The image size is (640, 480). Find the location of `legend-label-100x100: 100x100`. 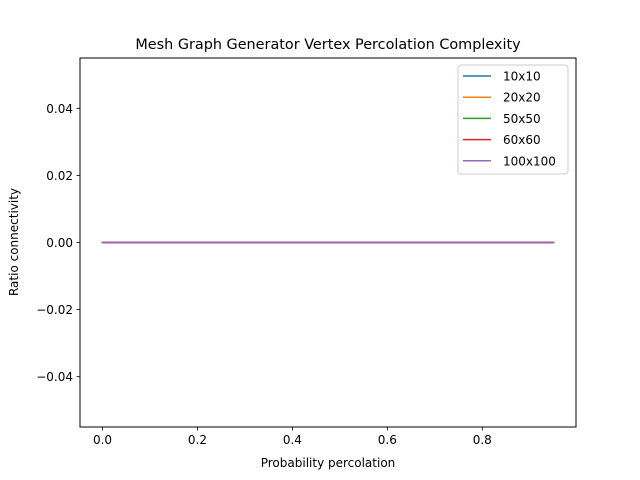

legend-label-100x100: 100x100 is located at coordinates (529, 161).